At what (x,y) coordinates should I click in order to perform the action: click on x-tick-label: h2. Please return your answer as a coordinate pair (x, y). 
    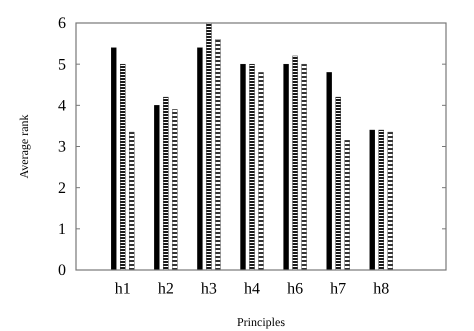
    Looking at the image, I should click on (166, 289).